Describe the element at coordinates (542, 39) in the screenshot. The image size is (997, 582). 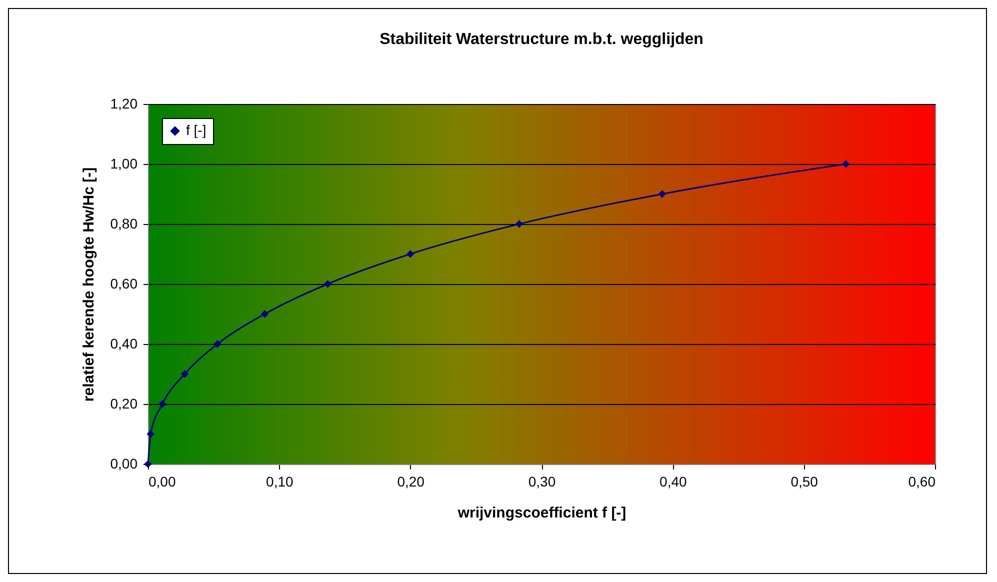
I see `chart-title: Stabiliteit Waterstructure m.b.t. wegglijden` at that location.